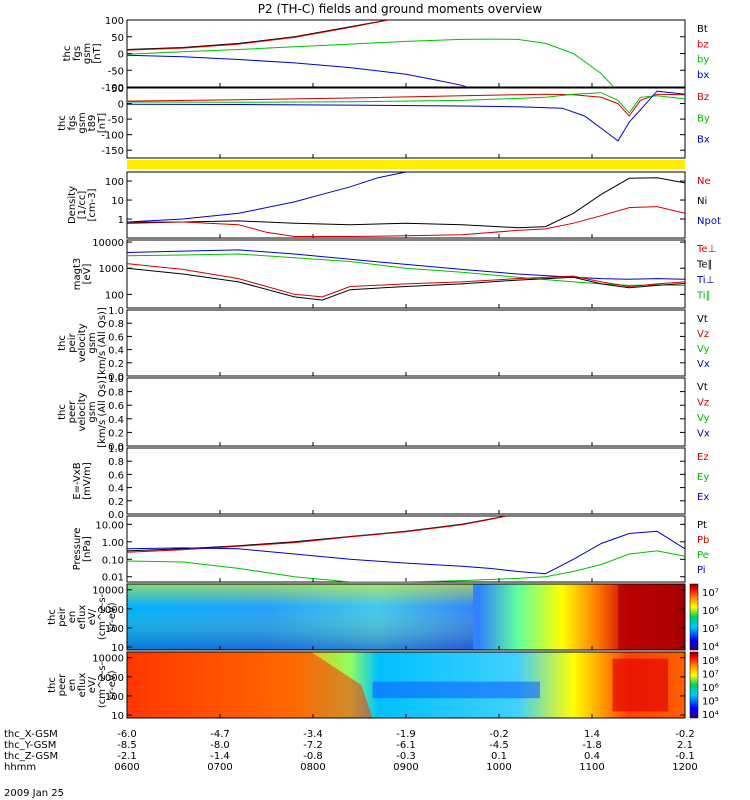 The width and height of the screenshot is (750, 800). I want to click on y-tick-label: 0.10, so click(113, 560).